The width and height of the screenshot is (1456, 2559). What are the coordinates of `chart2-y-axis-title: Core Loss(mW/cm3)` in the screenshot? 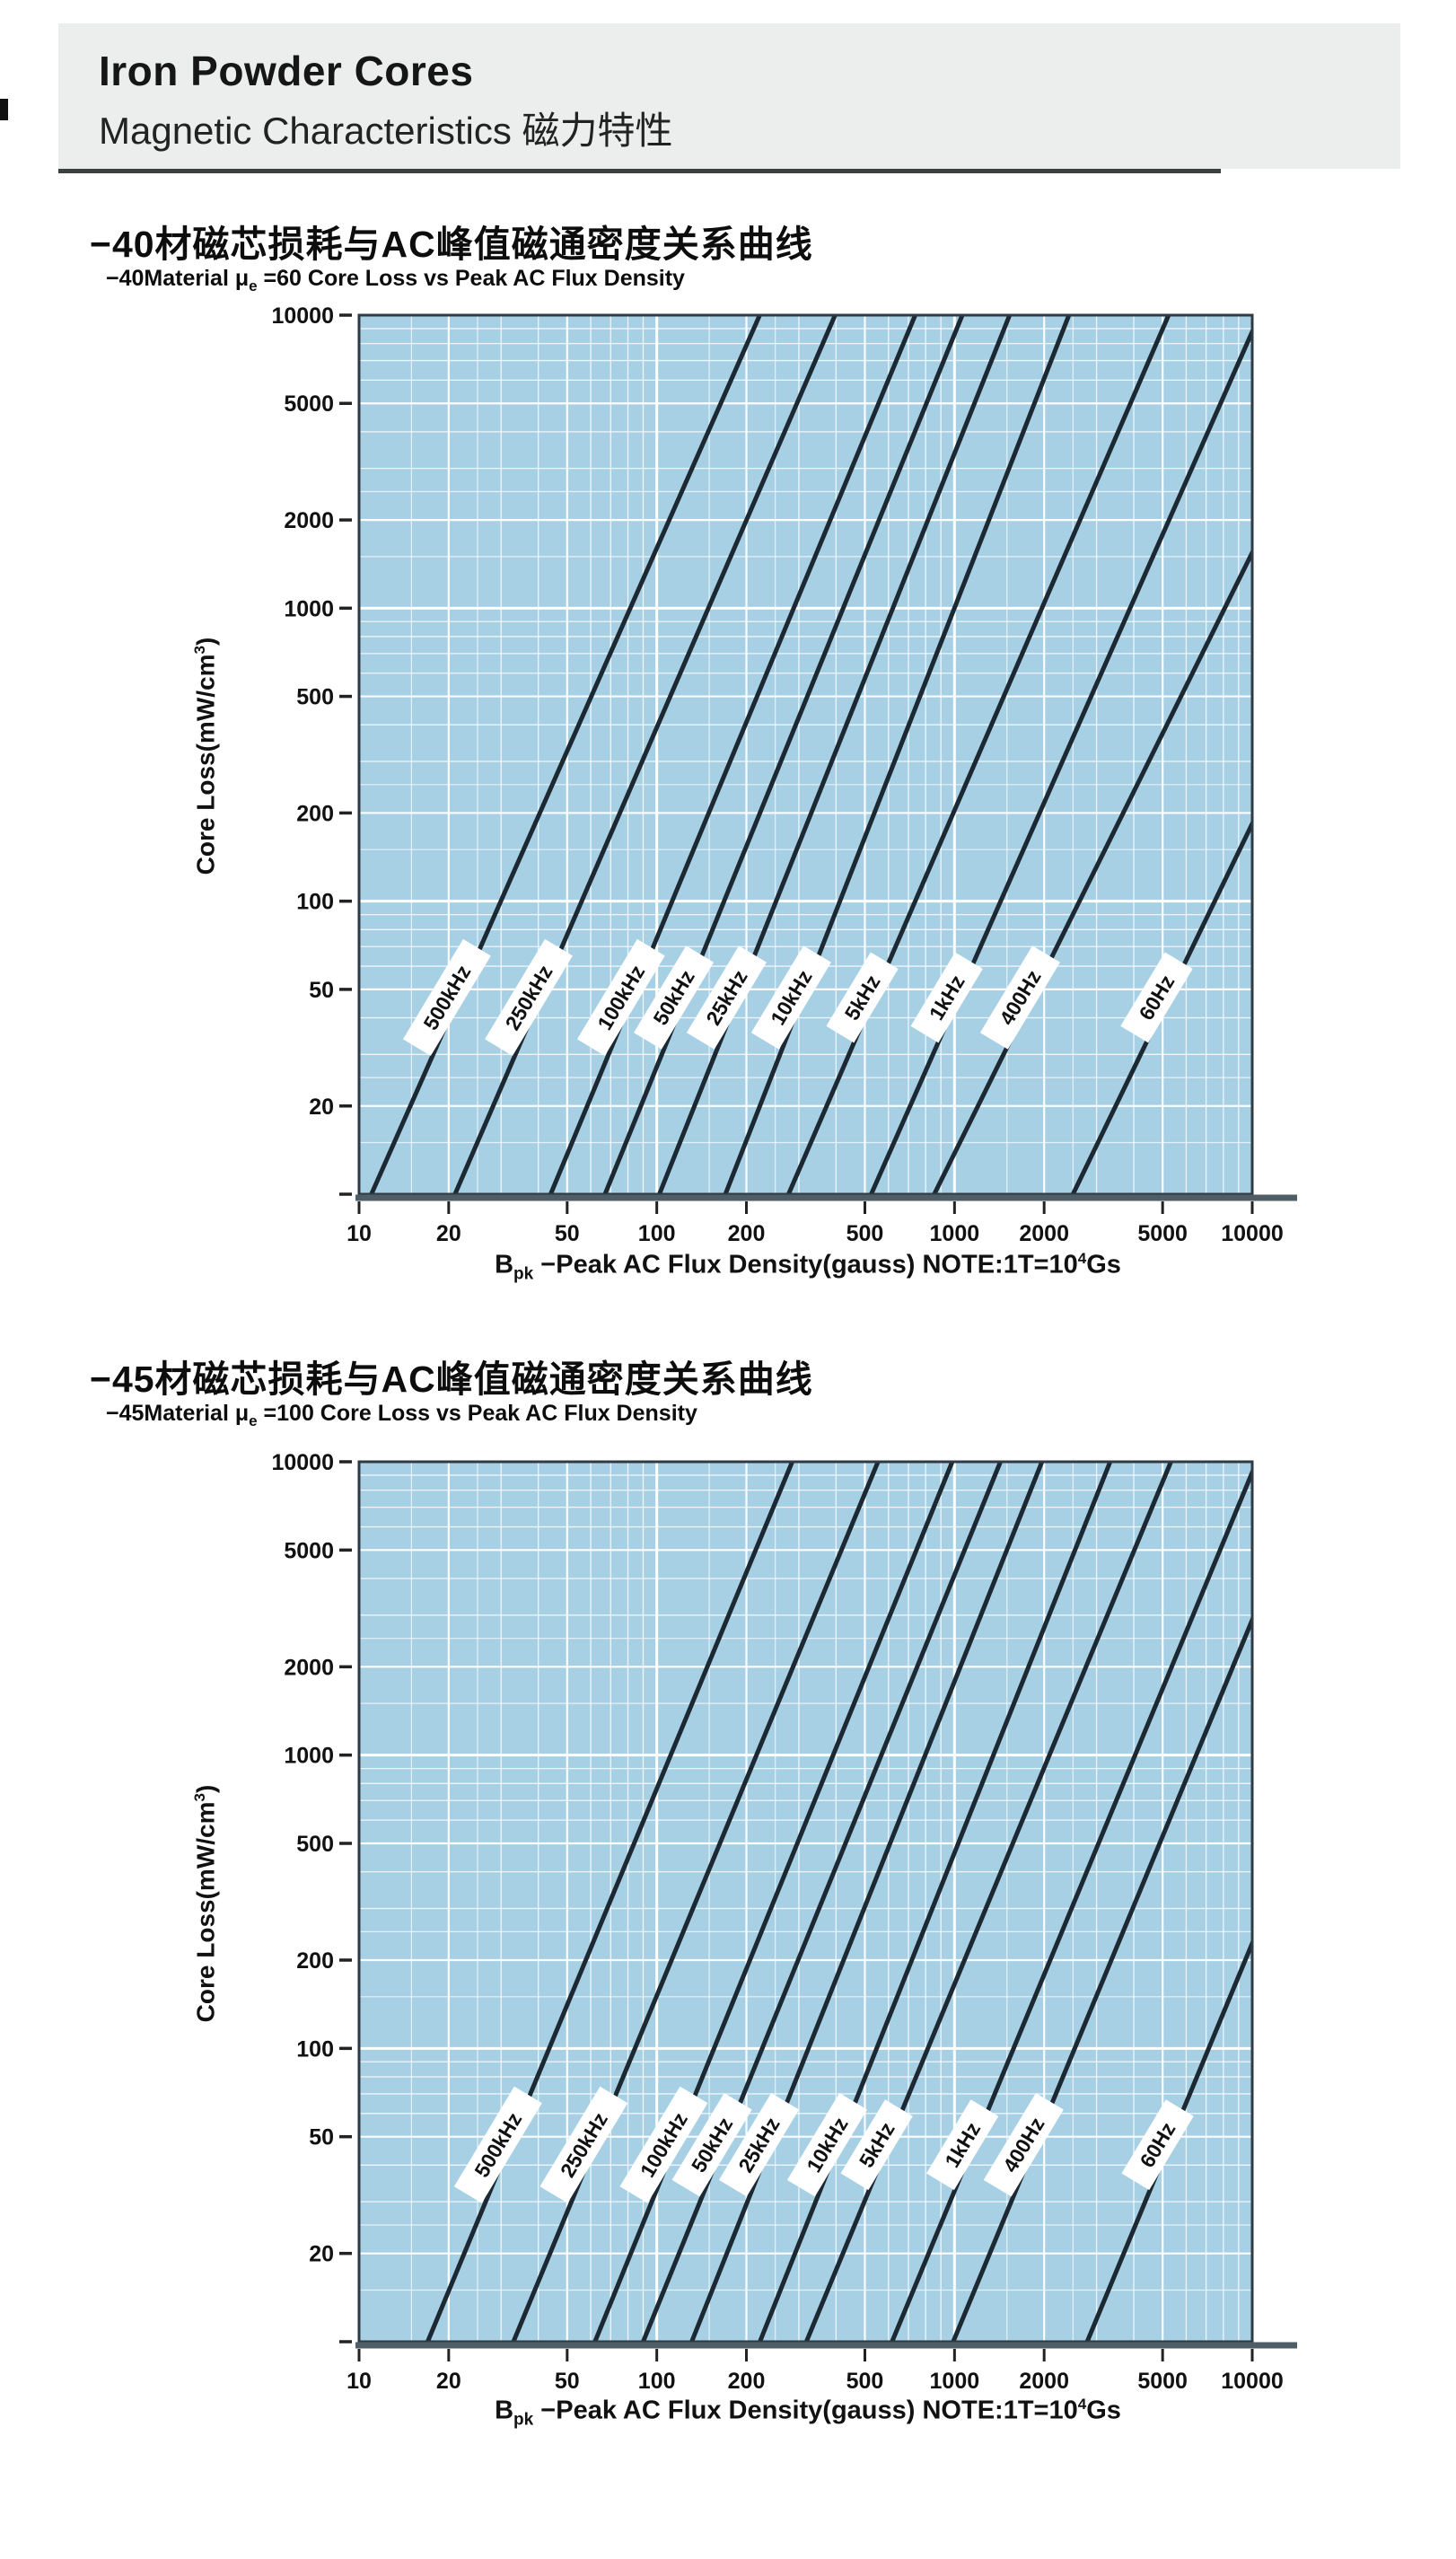 It's located at (205, 1904).